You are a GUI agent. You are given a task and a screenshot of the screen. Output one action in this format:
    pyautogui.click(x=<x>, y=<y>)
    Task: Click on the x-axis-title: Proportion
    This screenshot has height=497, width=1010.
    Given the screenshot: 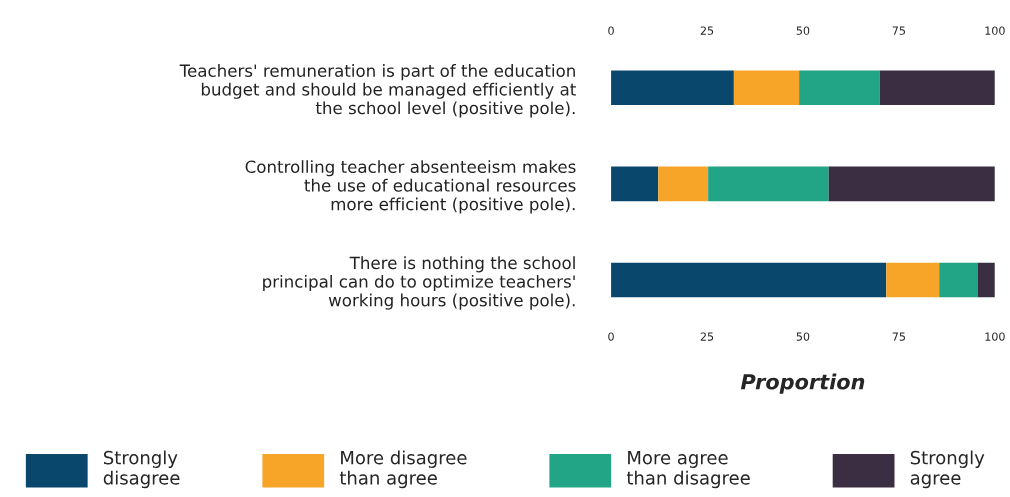 What is the action you would take?
    pyautogui.click(x=802, y=383)
    